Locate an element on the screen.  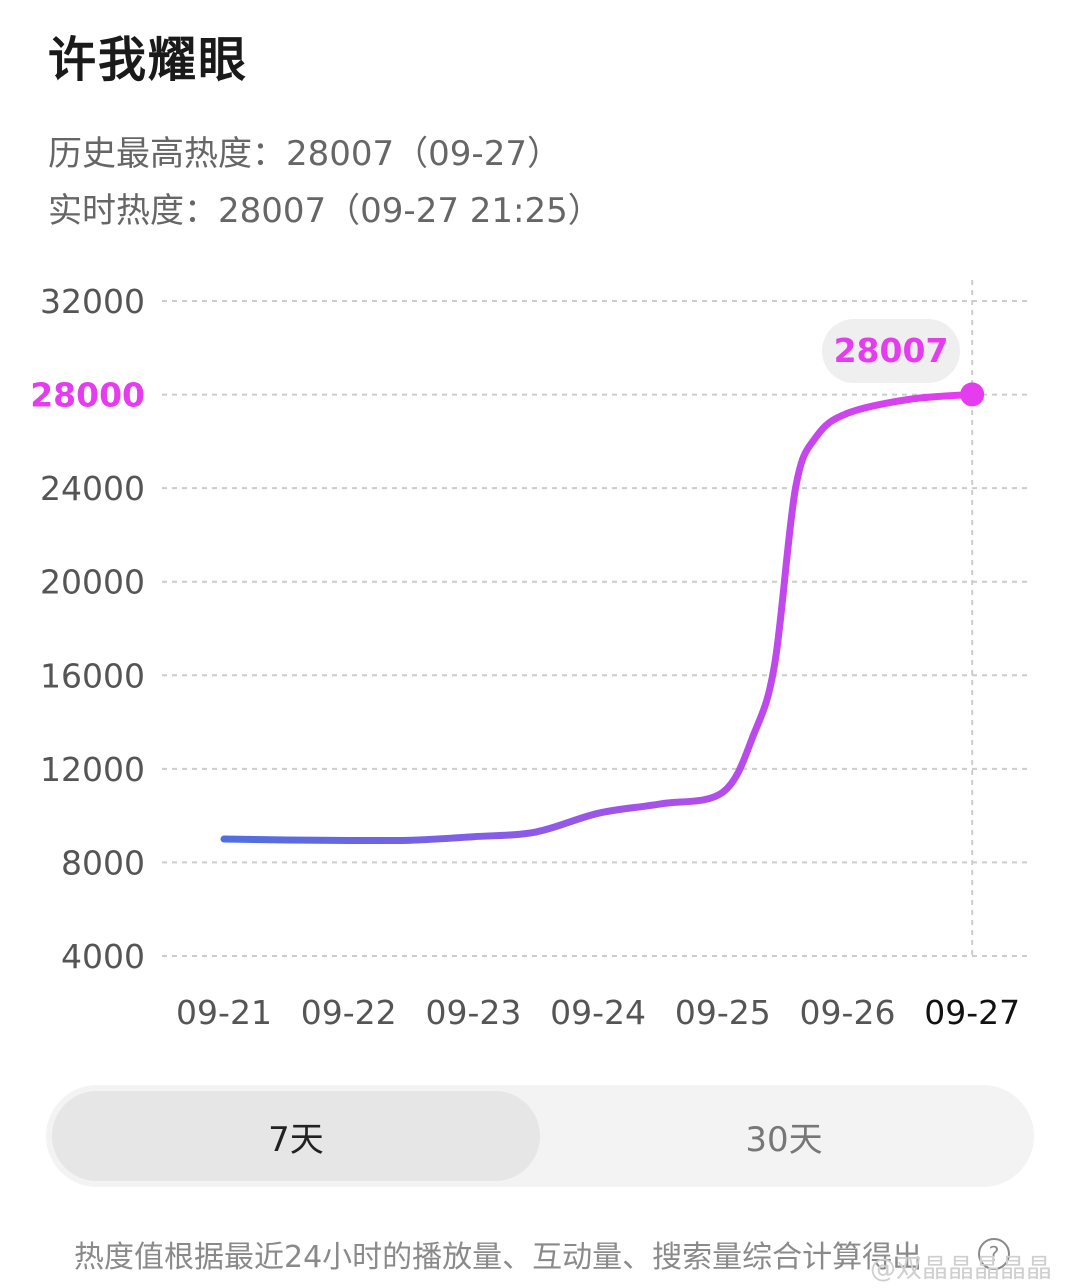
y-tick-label-28000: 28000 is located at coordinates (87, 395).